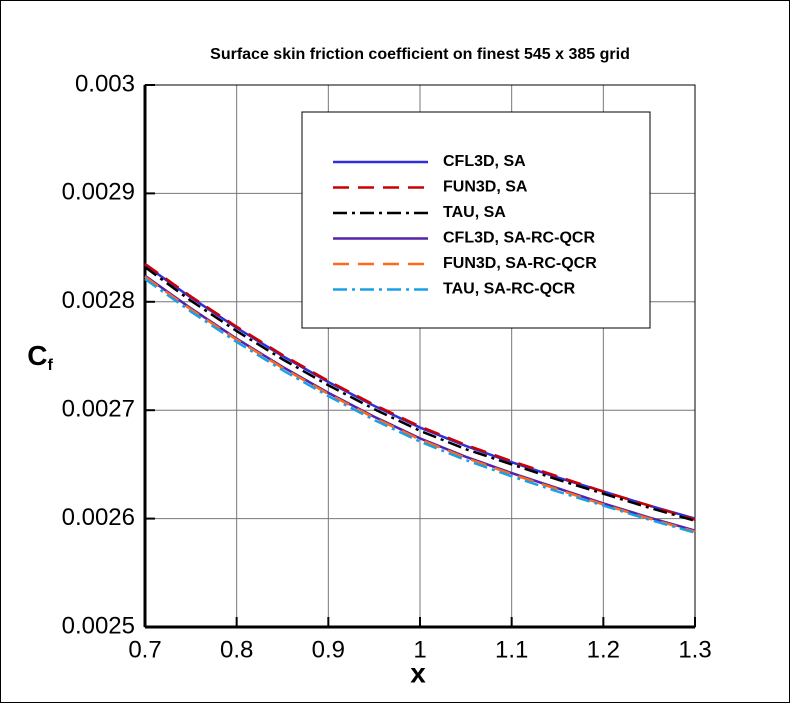 The height and width of the screenshot is (704, 791). I want to click on legend-label: FUN3D, SA, so click(485, 187).